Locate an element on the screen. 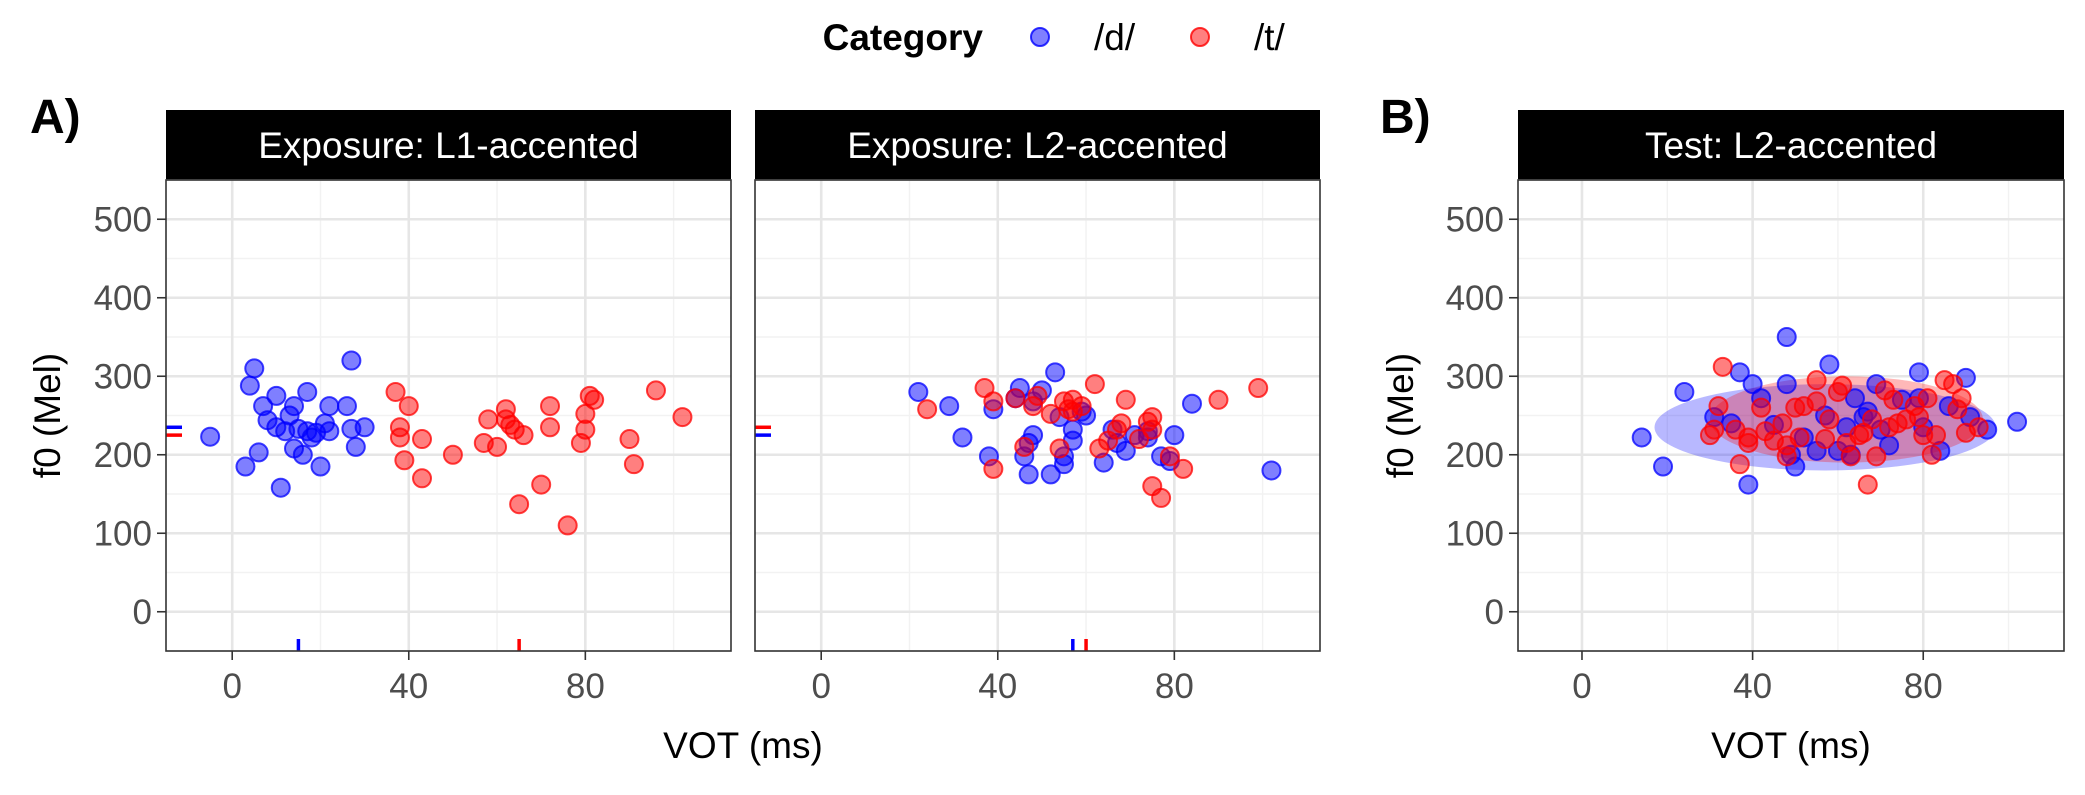 The image size is (2085, 795). legend-title: Category is located at coordinates (903, 37).